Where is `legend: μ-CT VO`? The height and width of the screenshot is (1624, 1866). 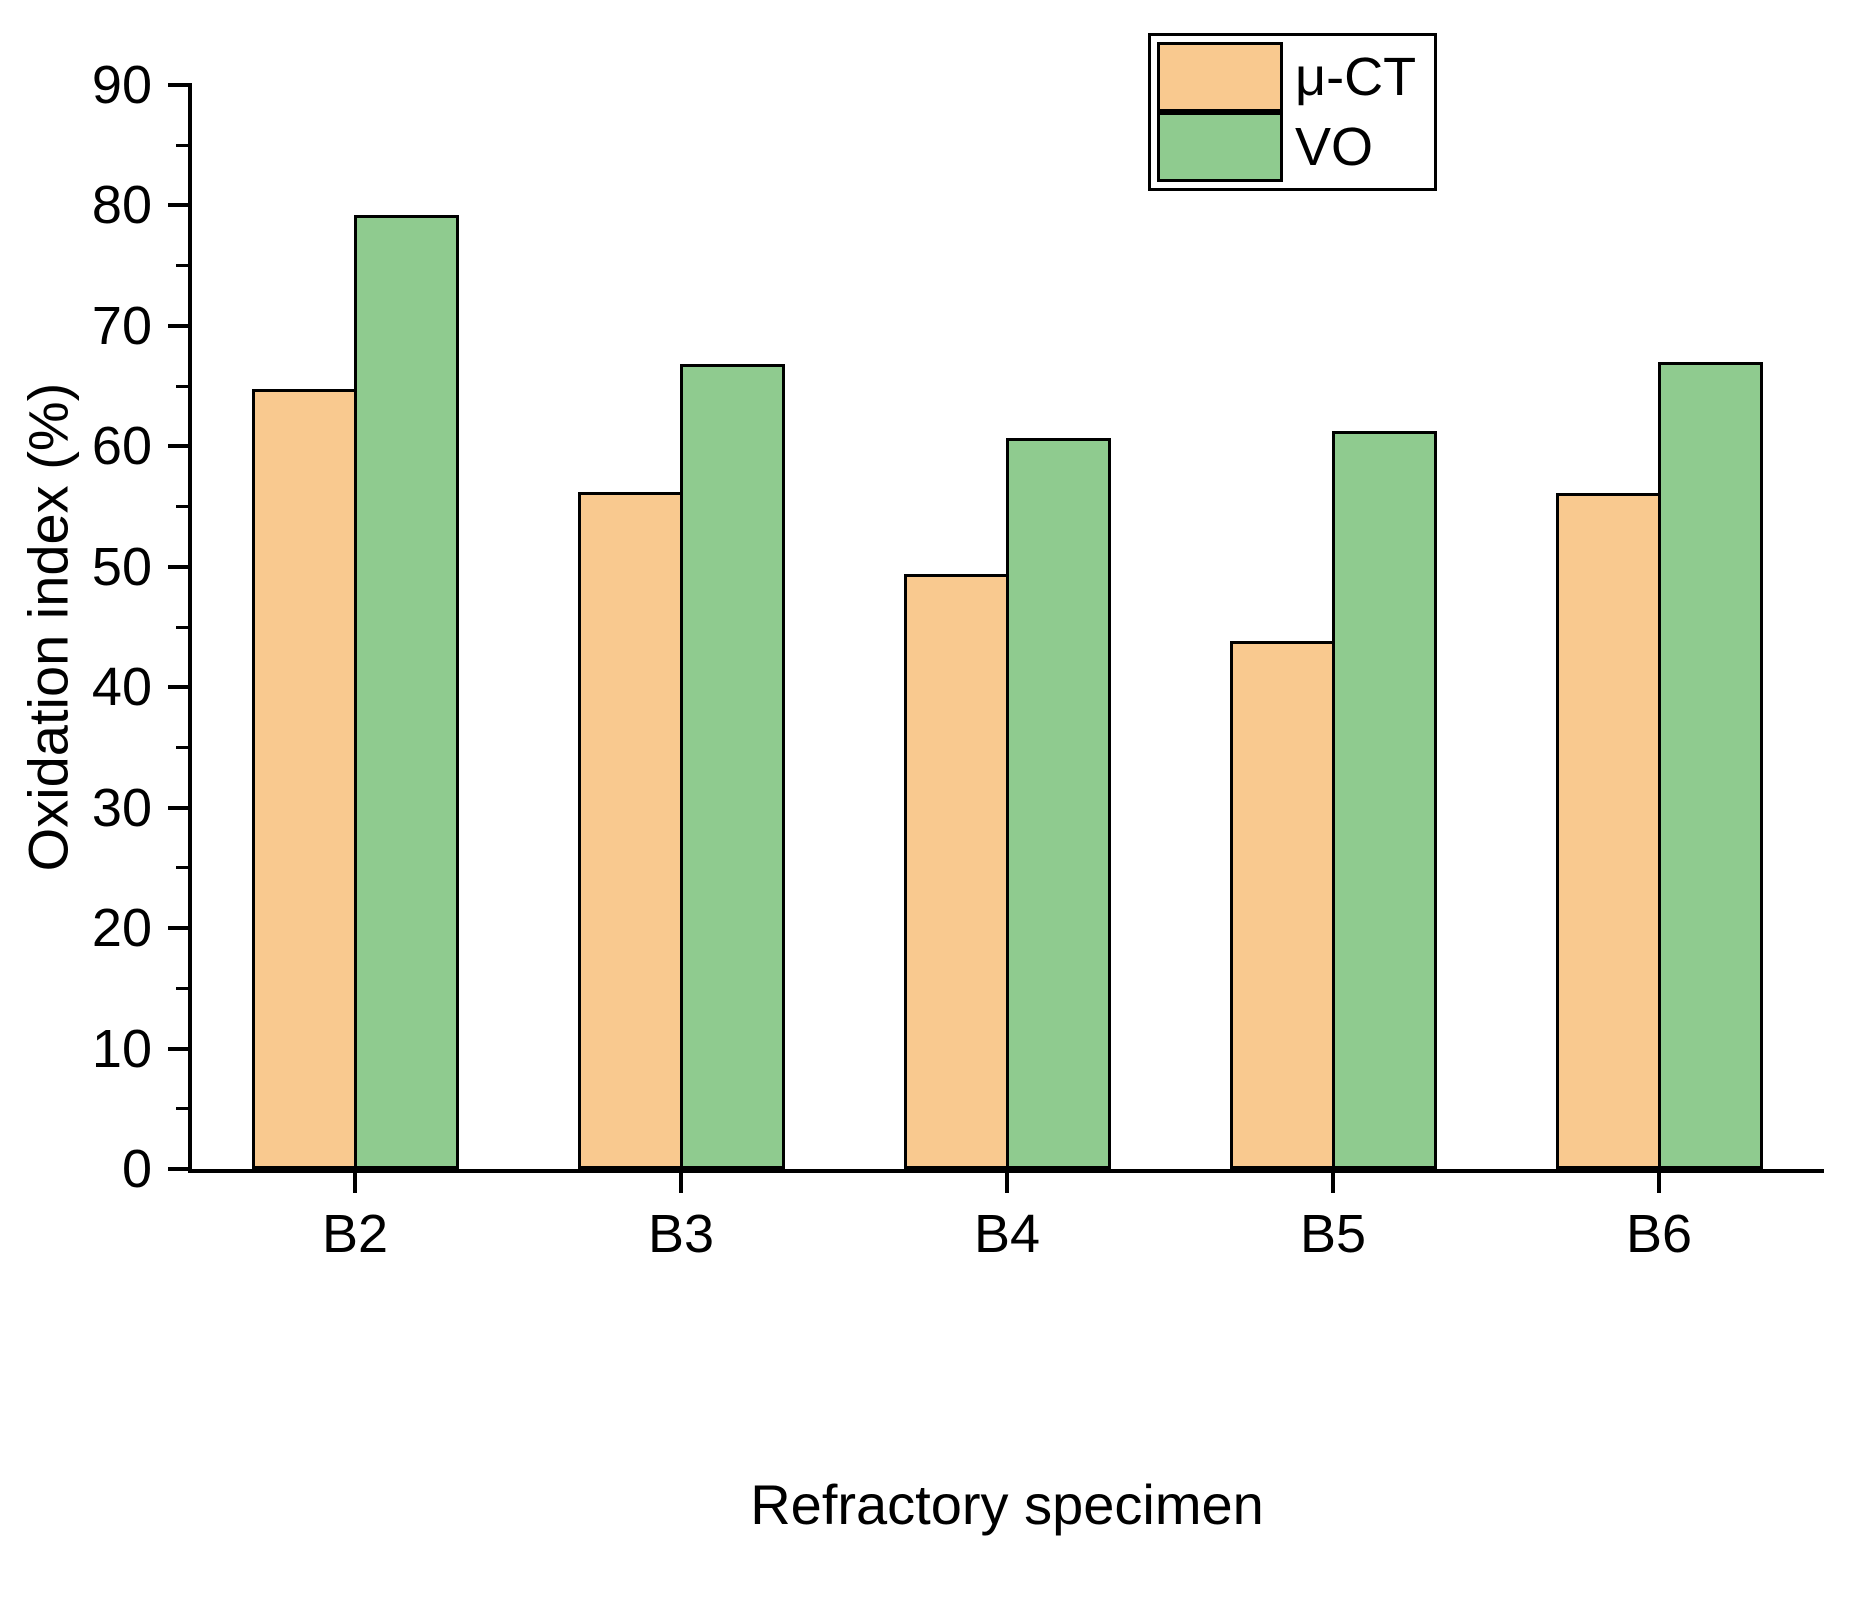
legend: μ-CT VO is located at coordinates (1293, 112).